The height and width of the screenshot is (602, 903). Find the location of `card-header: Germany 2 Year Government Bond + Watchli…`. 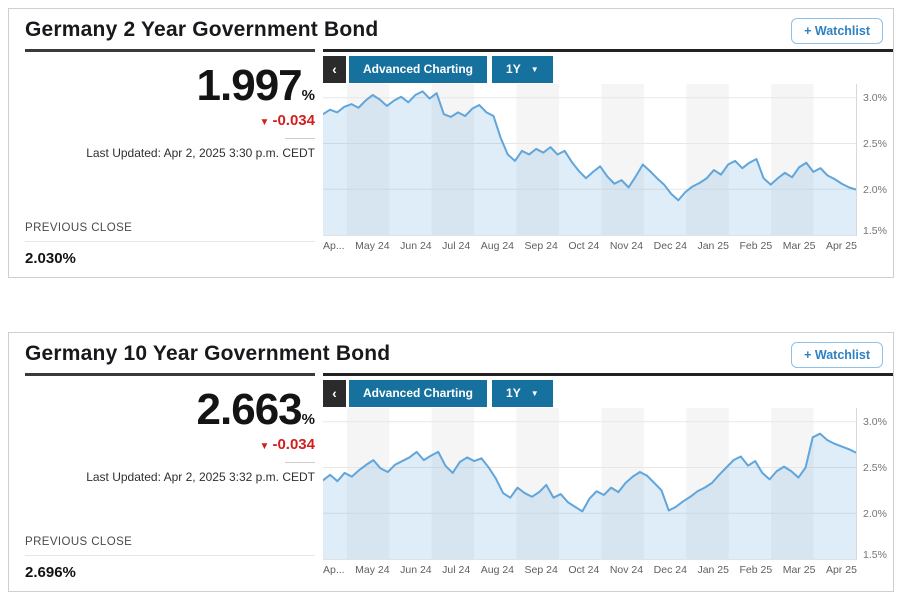

card-header: Germany 2 Year Government Bond + Watchli… is located at coordinates (451, 29).